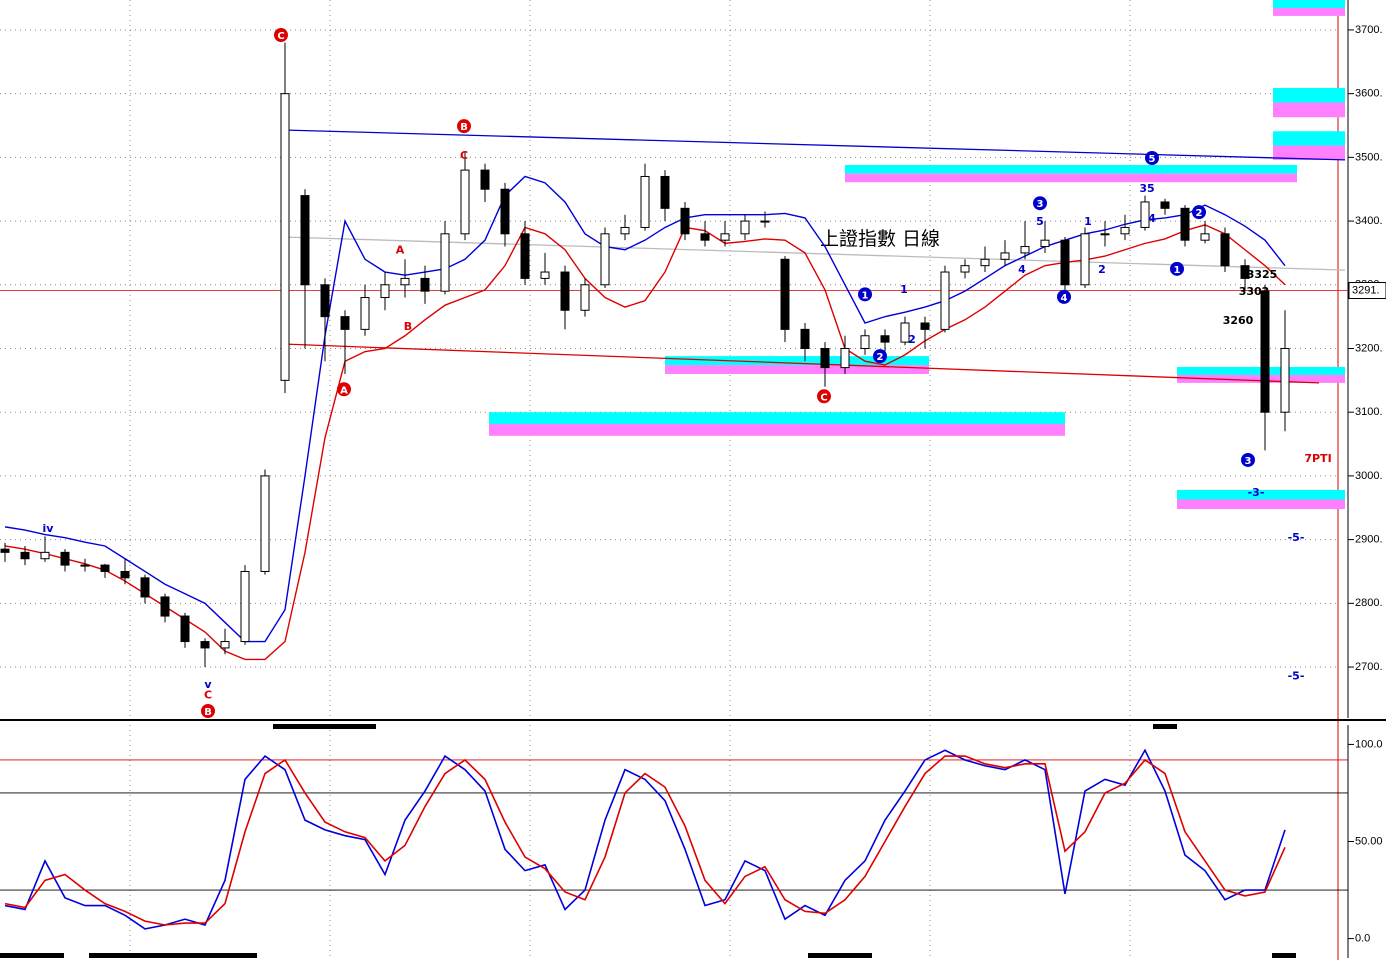 The height and width of the screenshot is (960, 1386). I want to click on y-tick-label: 3700., so click(1369, 30).